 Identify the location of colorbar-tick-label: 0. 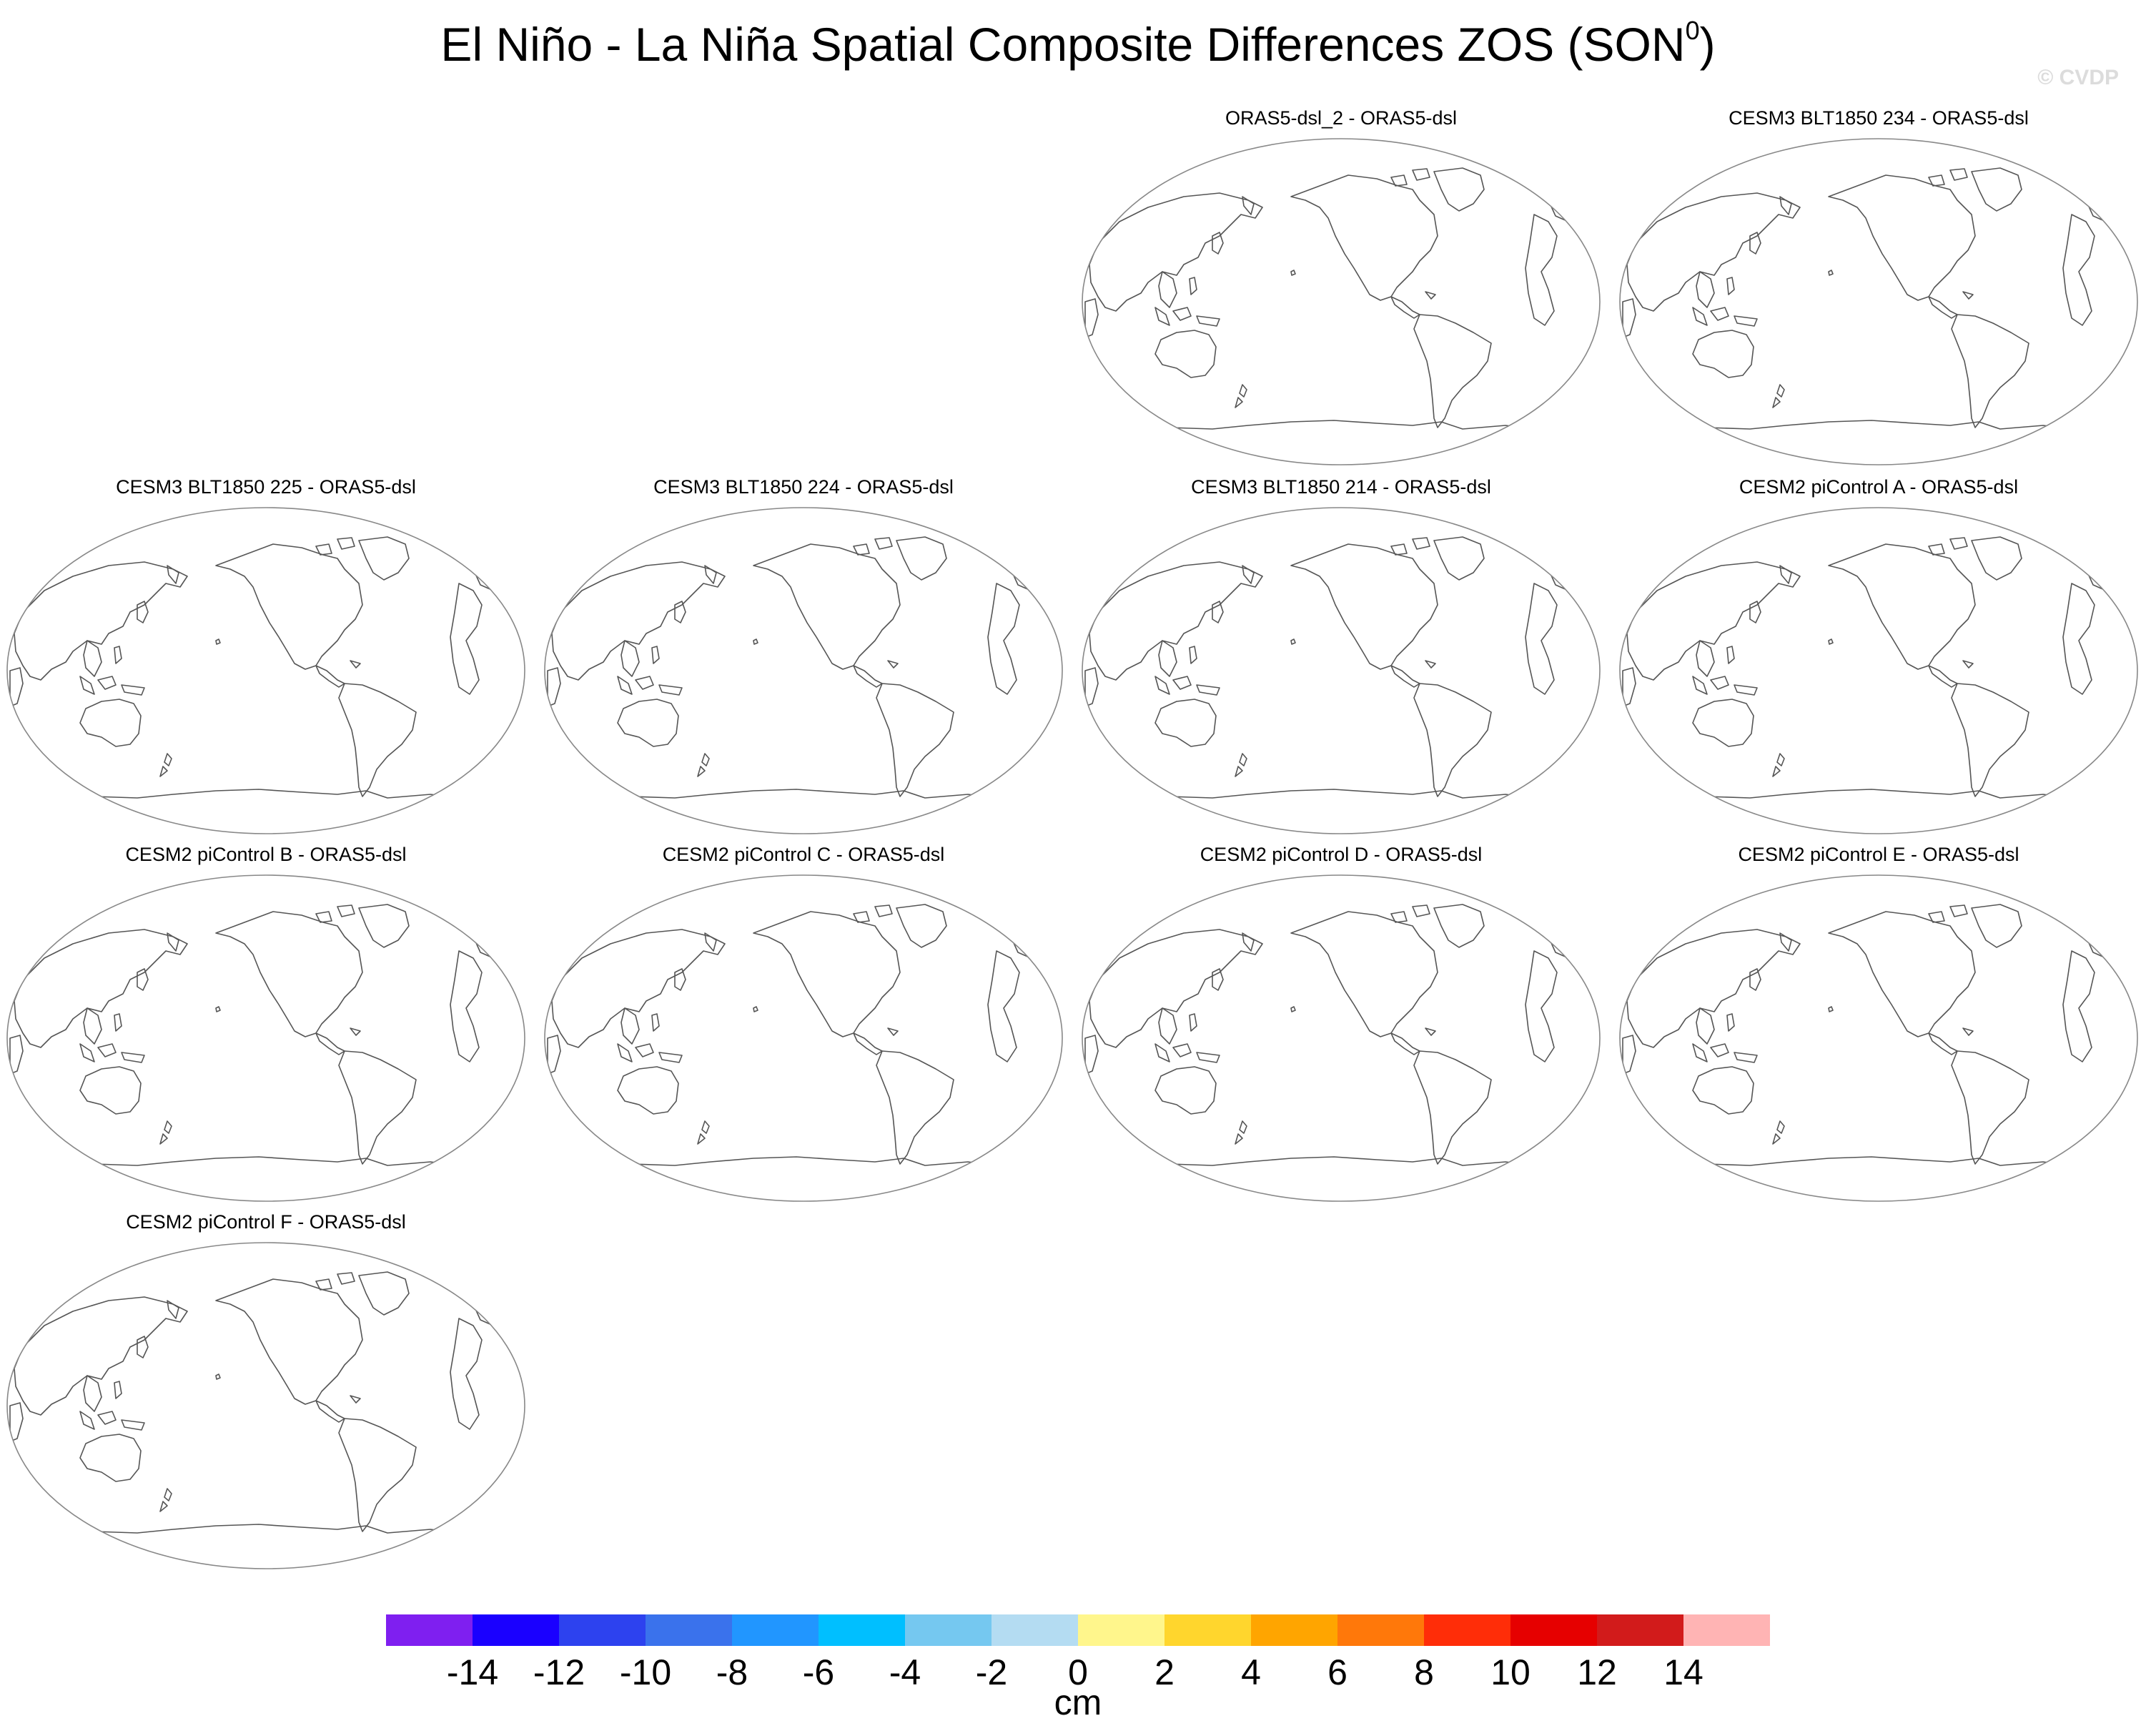
(1078, 1672).